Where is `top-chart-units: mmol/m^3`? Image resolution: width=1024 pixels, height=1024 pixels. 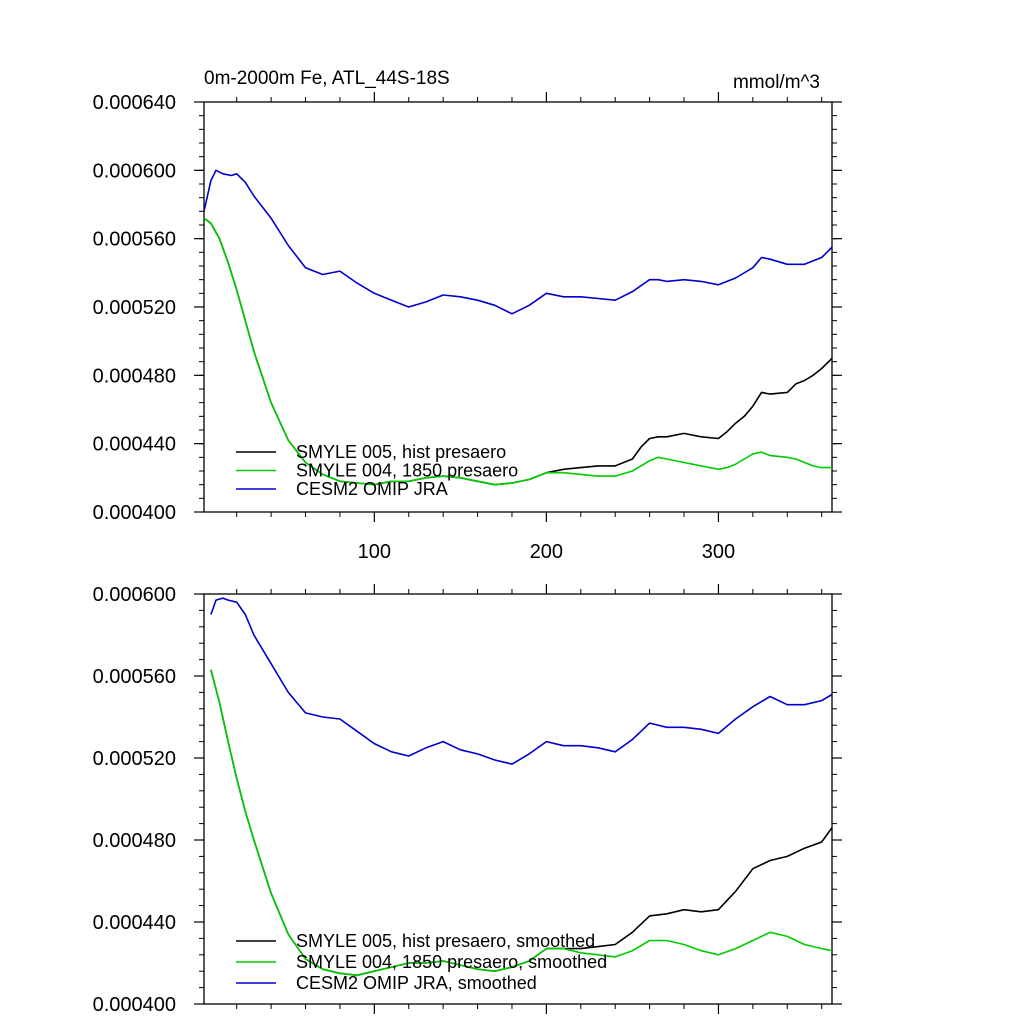
top-chart-units: mmol/m^3 is located at coordinates (776, 82).